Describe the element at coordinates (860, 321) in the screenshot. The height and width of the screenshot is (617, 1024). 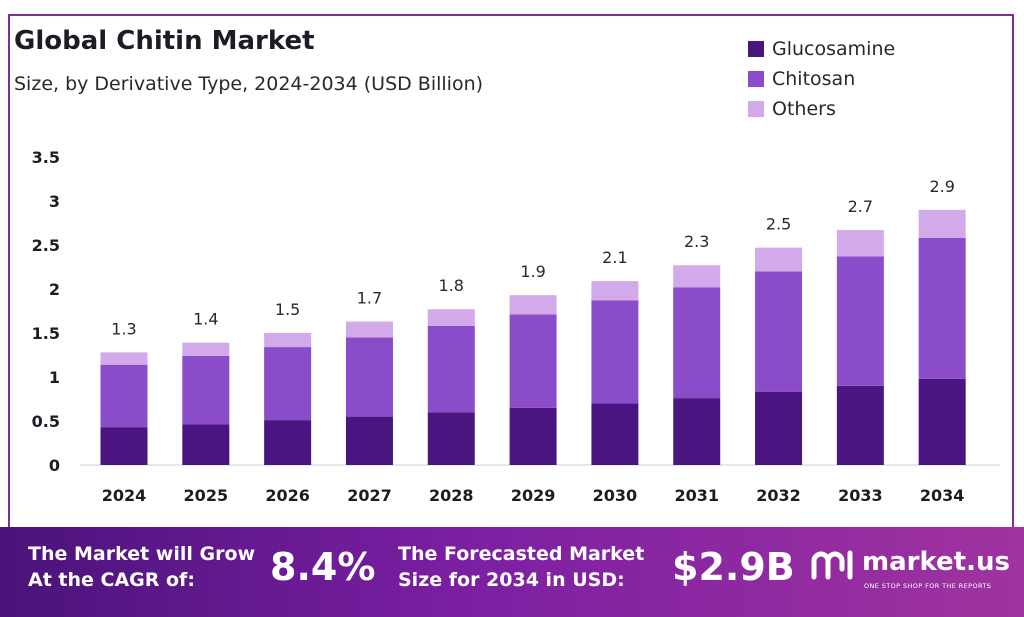
I see `bar-segment-chitosan-2033` at that location.